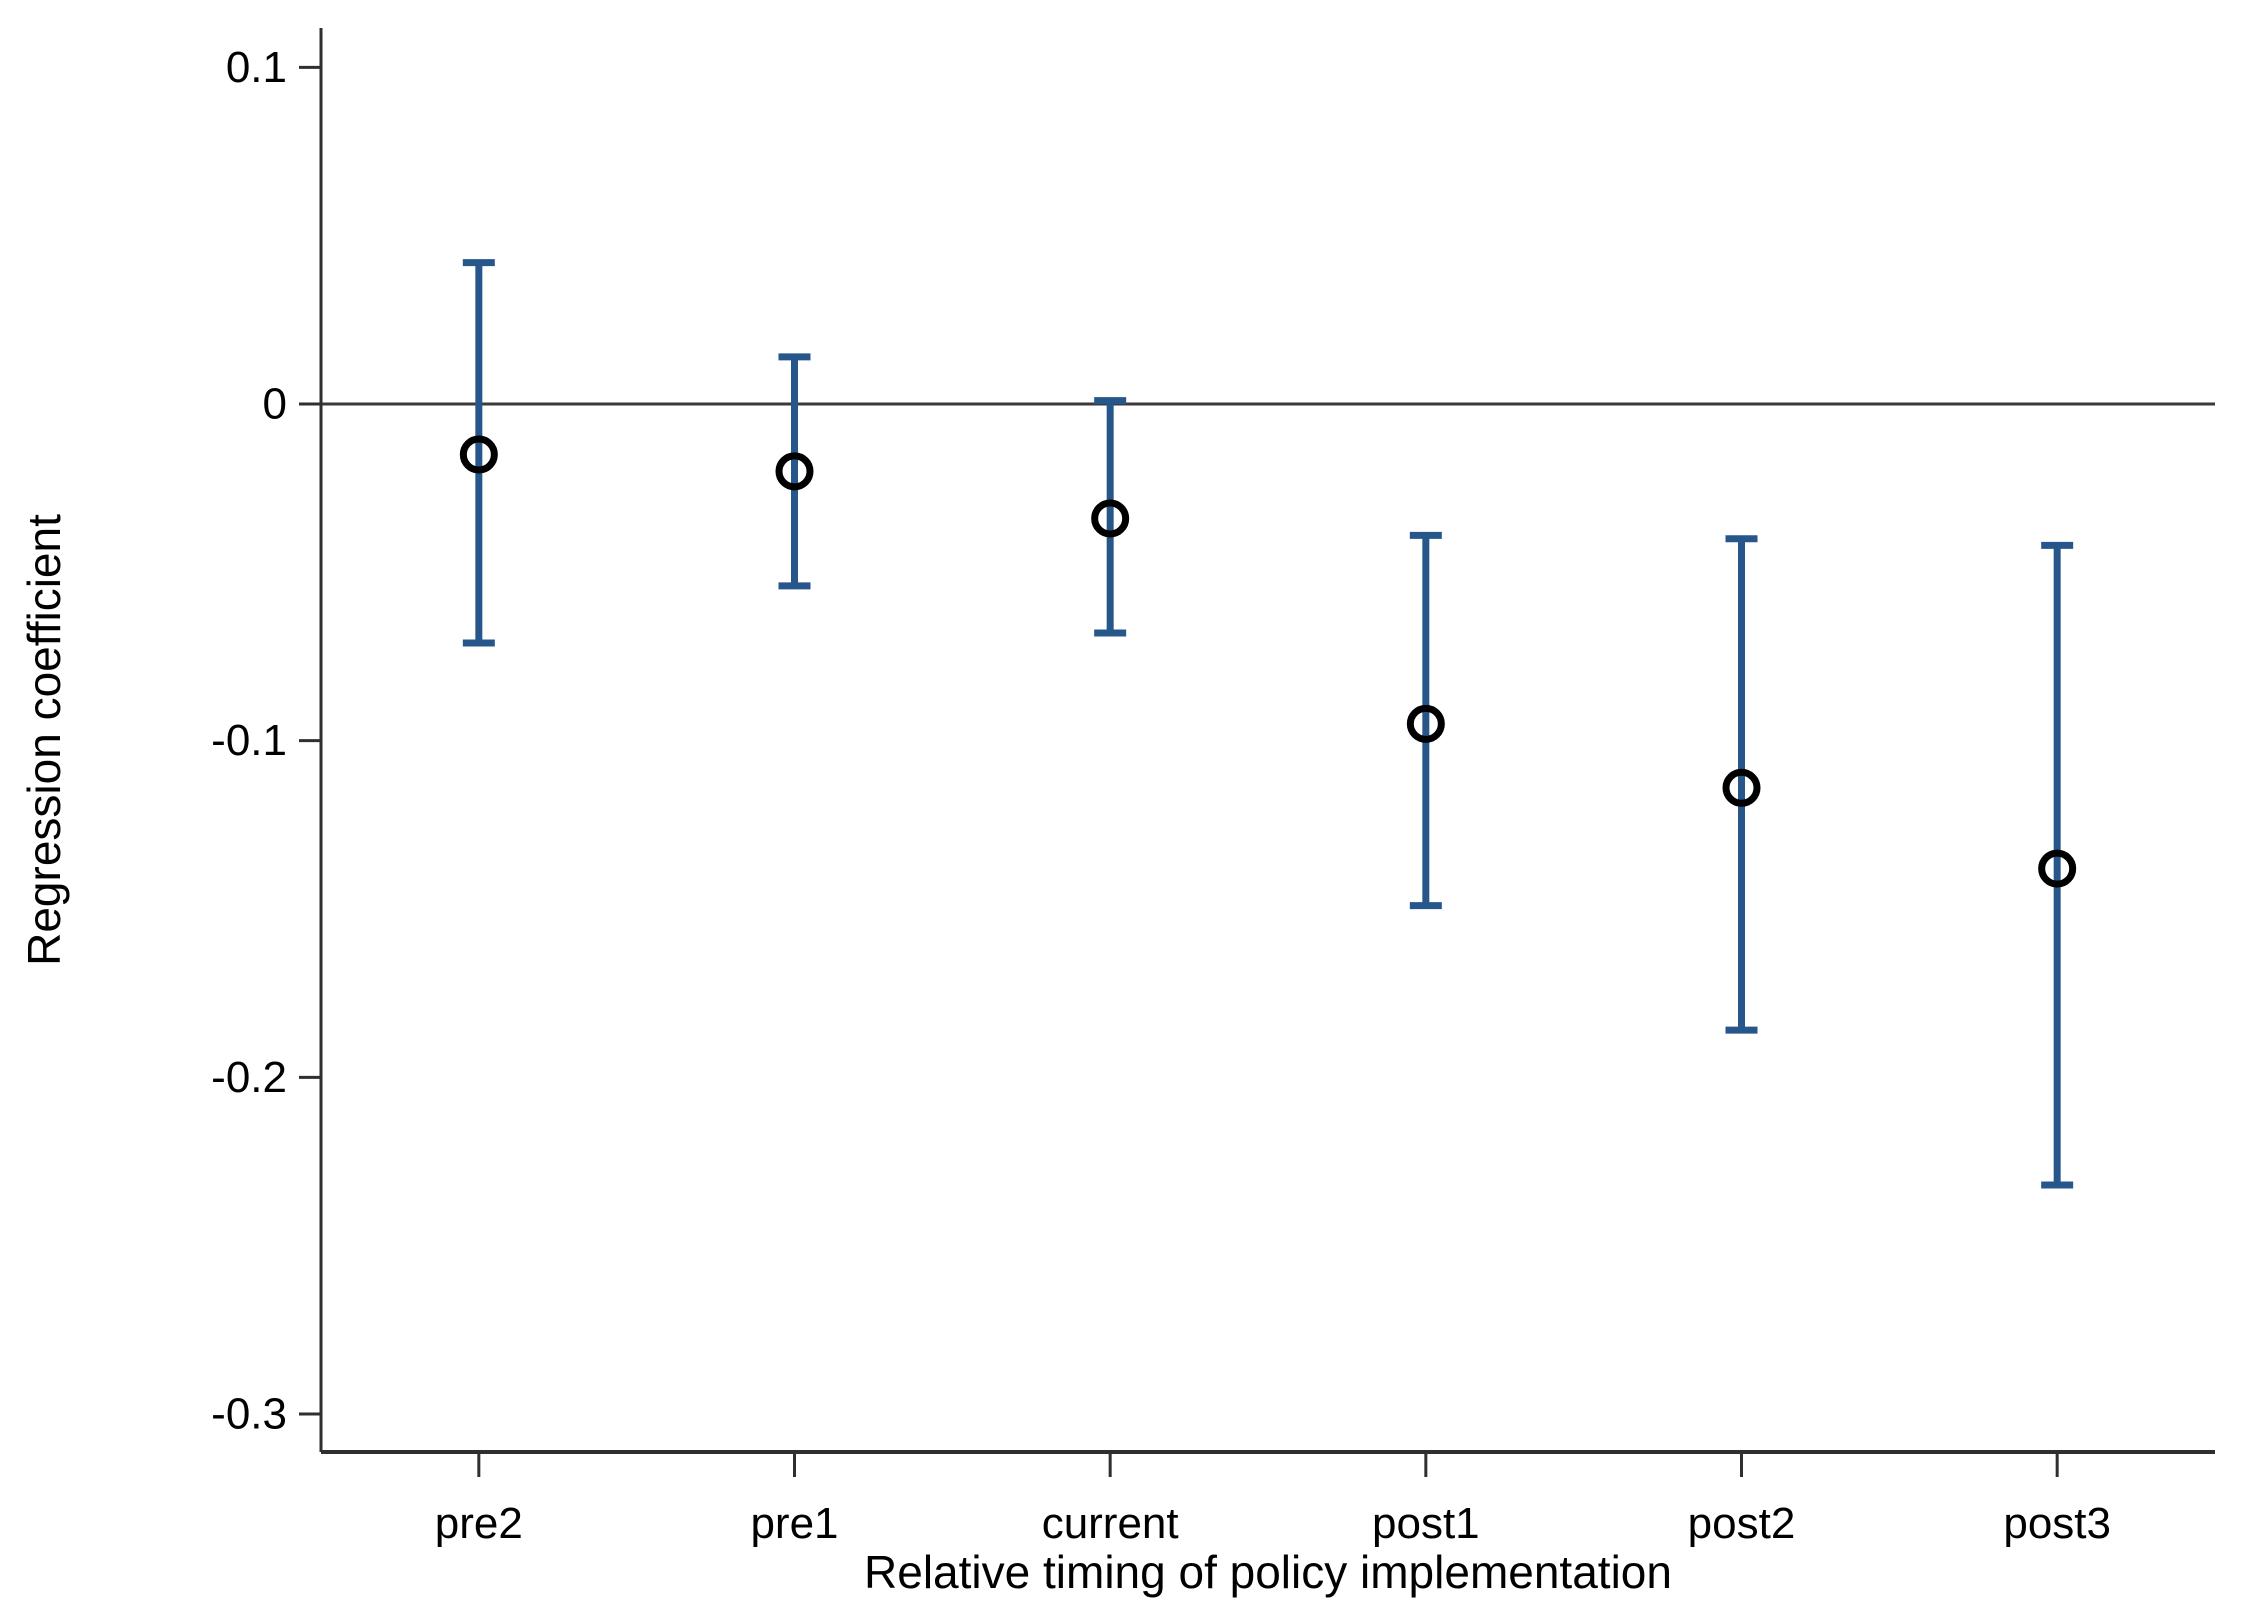 This screenshot has width=2242, height=1622. Describe the element at coordinates (1426, 1523) in the screenshot. I see `x-tick-label-post1: post1` at that location.